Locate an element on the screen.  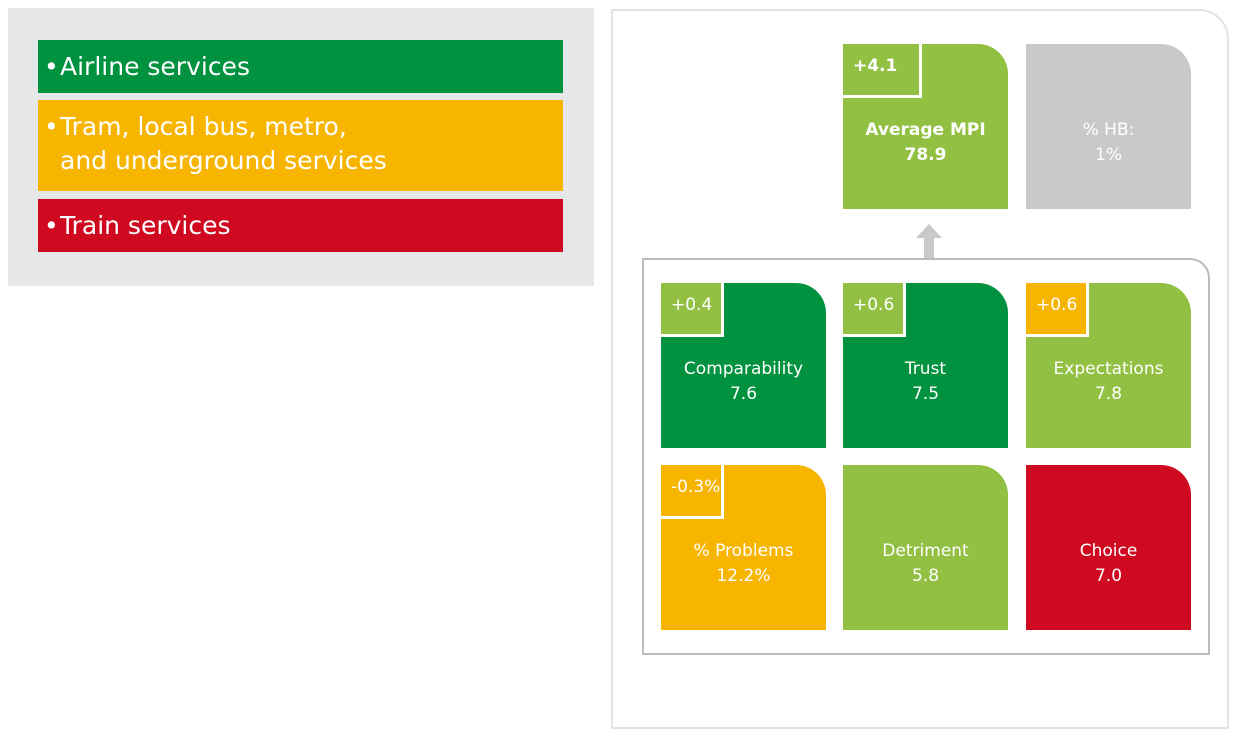
tile: +0.6 Expectations 7.8 is located at coordinates (1108, 365).